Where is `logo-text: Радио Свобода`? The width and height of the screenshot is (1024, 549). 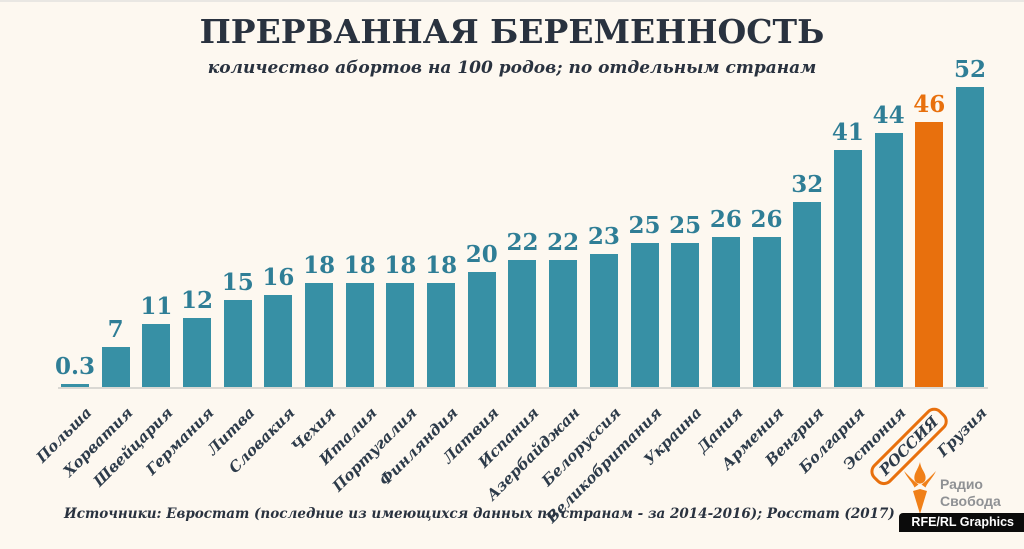
logo-text: Радио Свобода is located at coordinates (970, 493).